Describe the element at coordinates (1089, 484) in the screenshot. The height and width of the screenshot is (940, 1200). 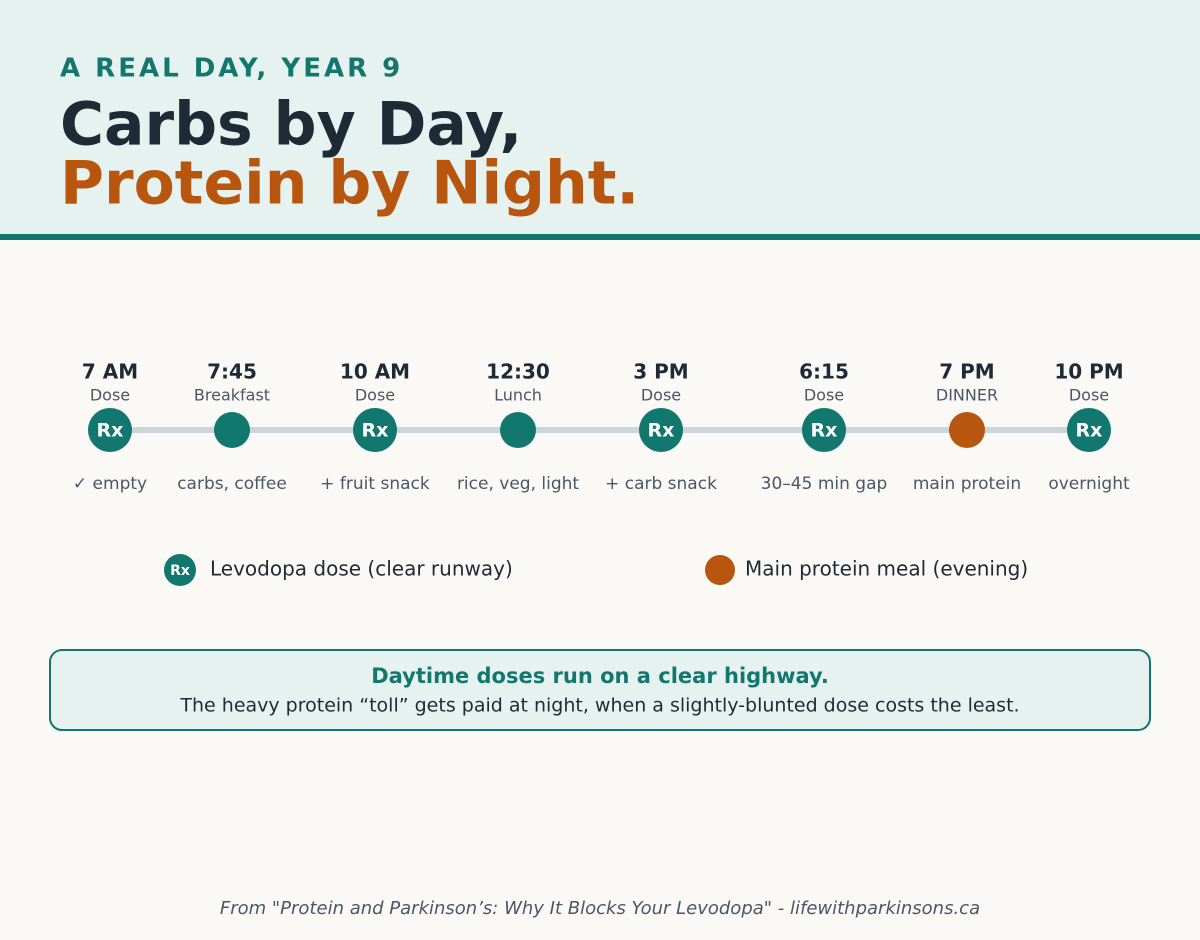
I see `event-note: overnight` at that location.